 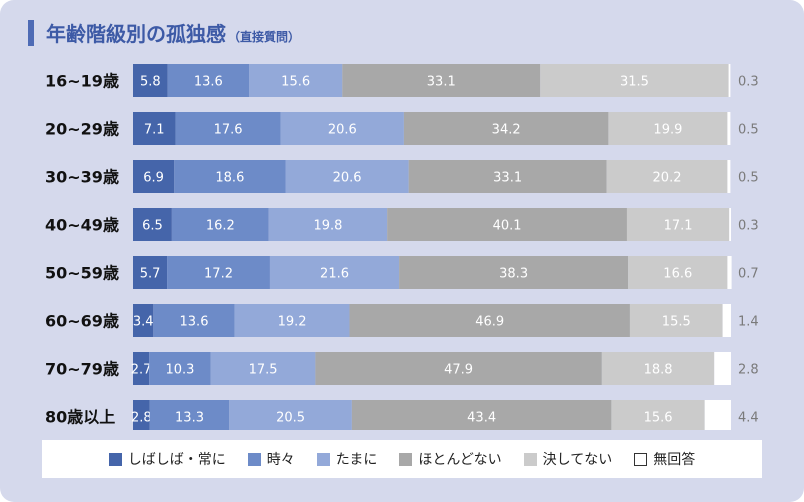 I want to click on data-label: 47.9, so click(x=458, y=370).